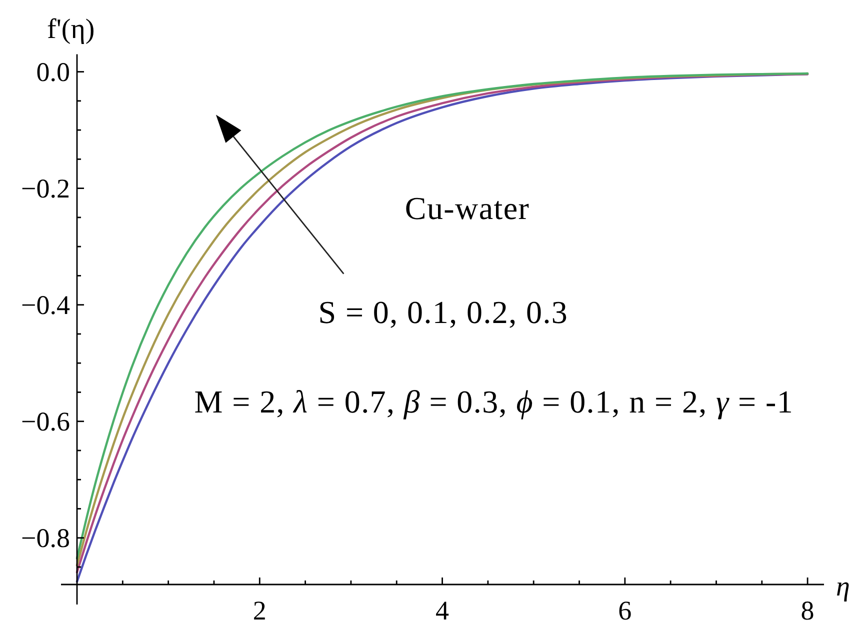  Describe the element at coordinates (45, 188) in the screenshot. I see `y-tick-label: −0.2` at that location.